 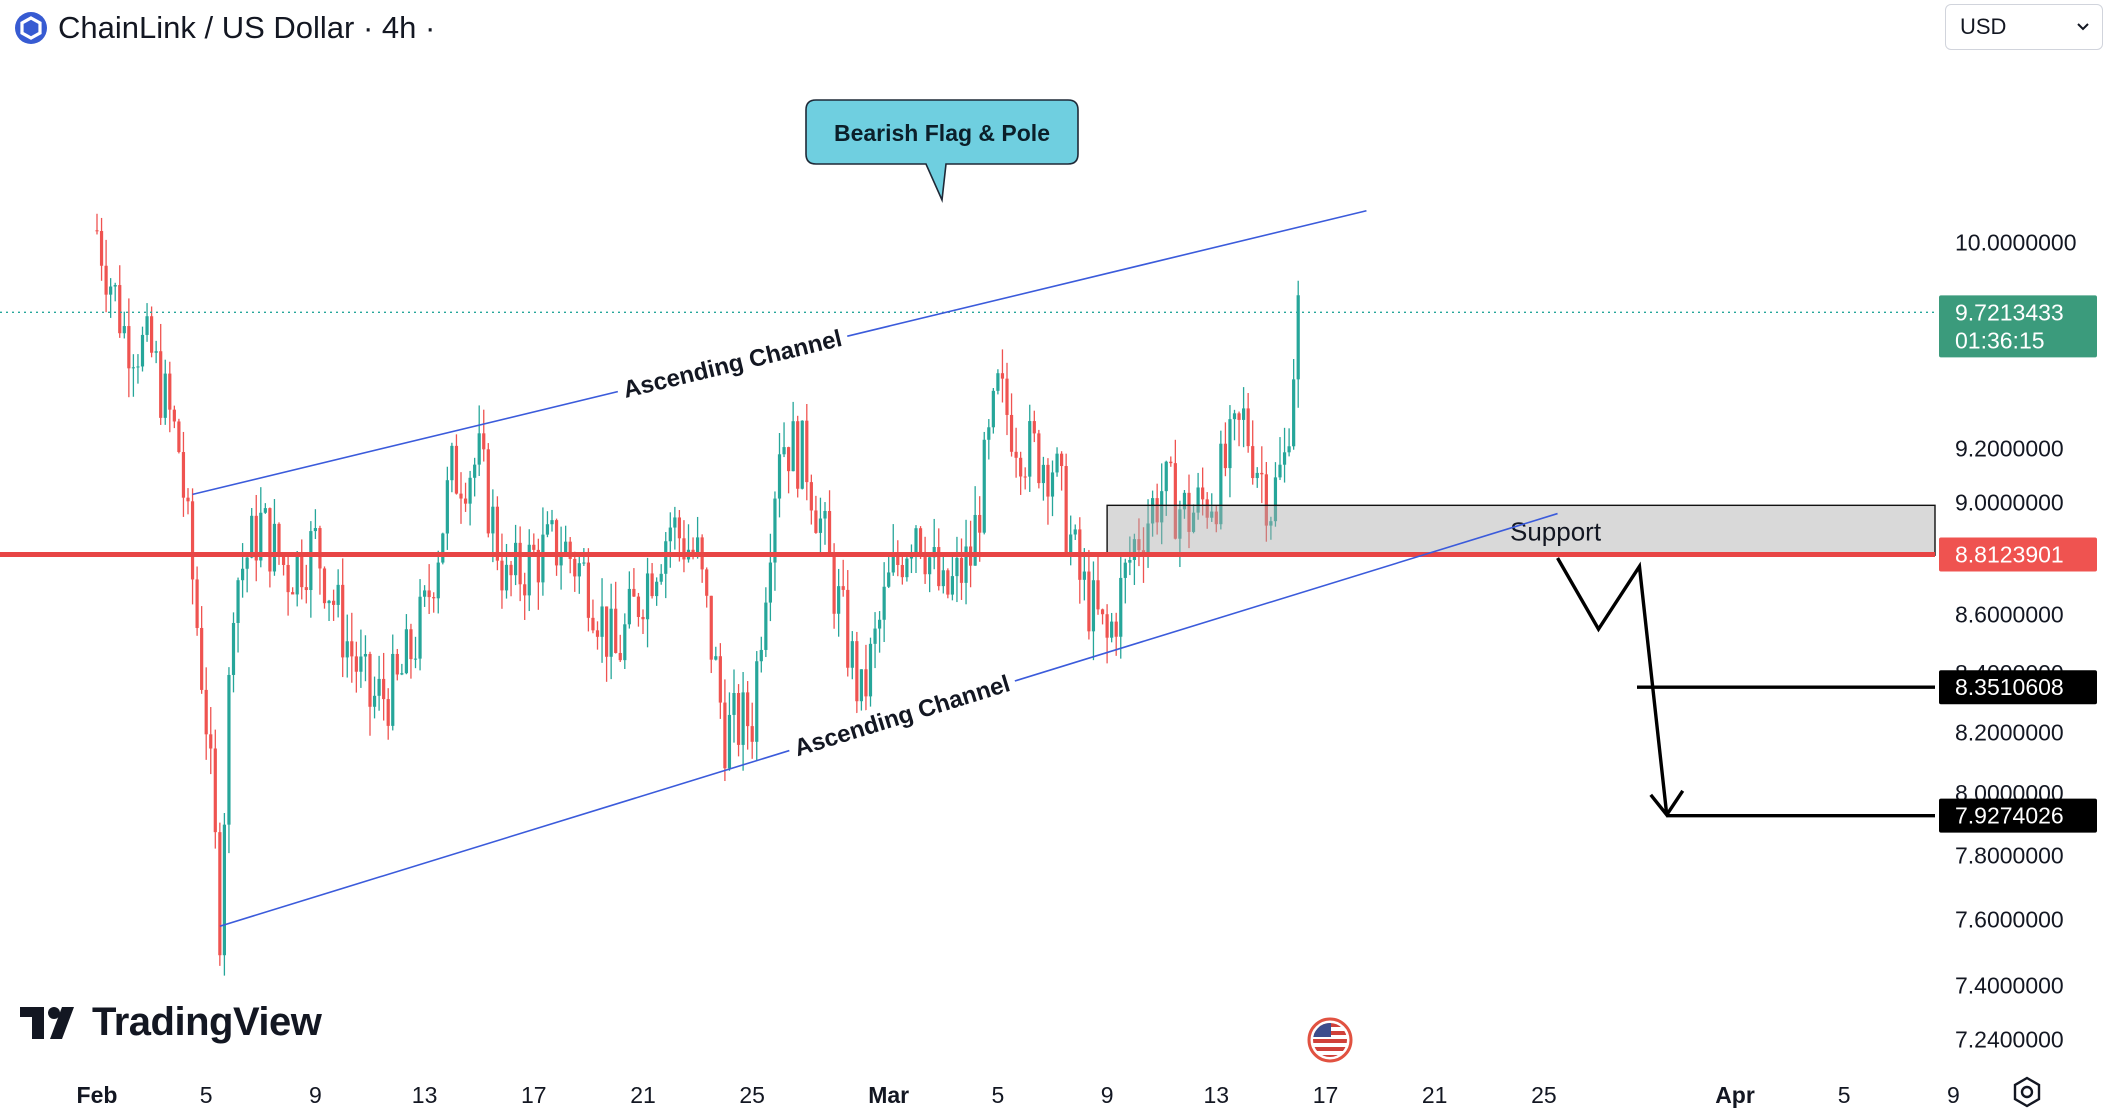 I want to click on tradingview-logo: TradingView, so click(x=171, y=1022).